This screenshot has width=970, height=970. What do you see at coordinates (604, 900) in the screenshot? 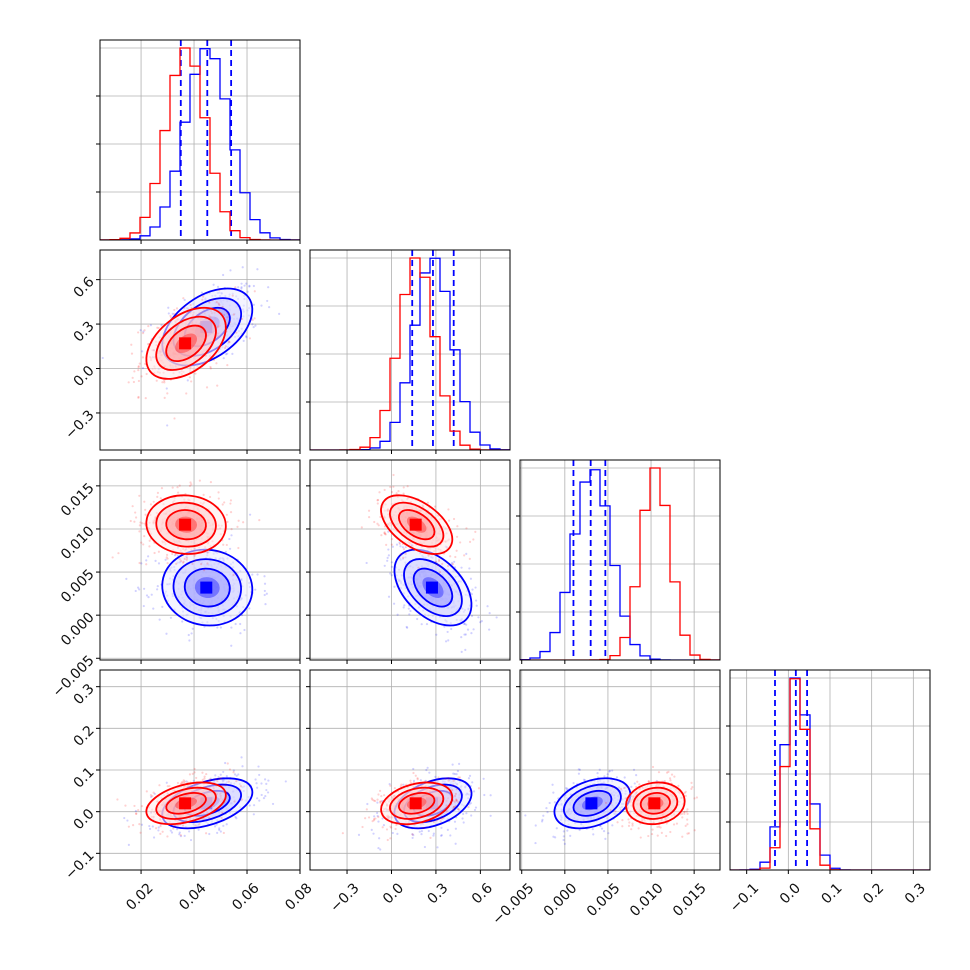
I see `x-tick-label: 0.005` at bounding box center [604, 900].